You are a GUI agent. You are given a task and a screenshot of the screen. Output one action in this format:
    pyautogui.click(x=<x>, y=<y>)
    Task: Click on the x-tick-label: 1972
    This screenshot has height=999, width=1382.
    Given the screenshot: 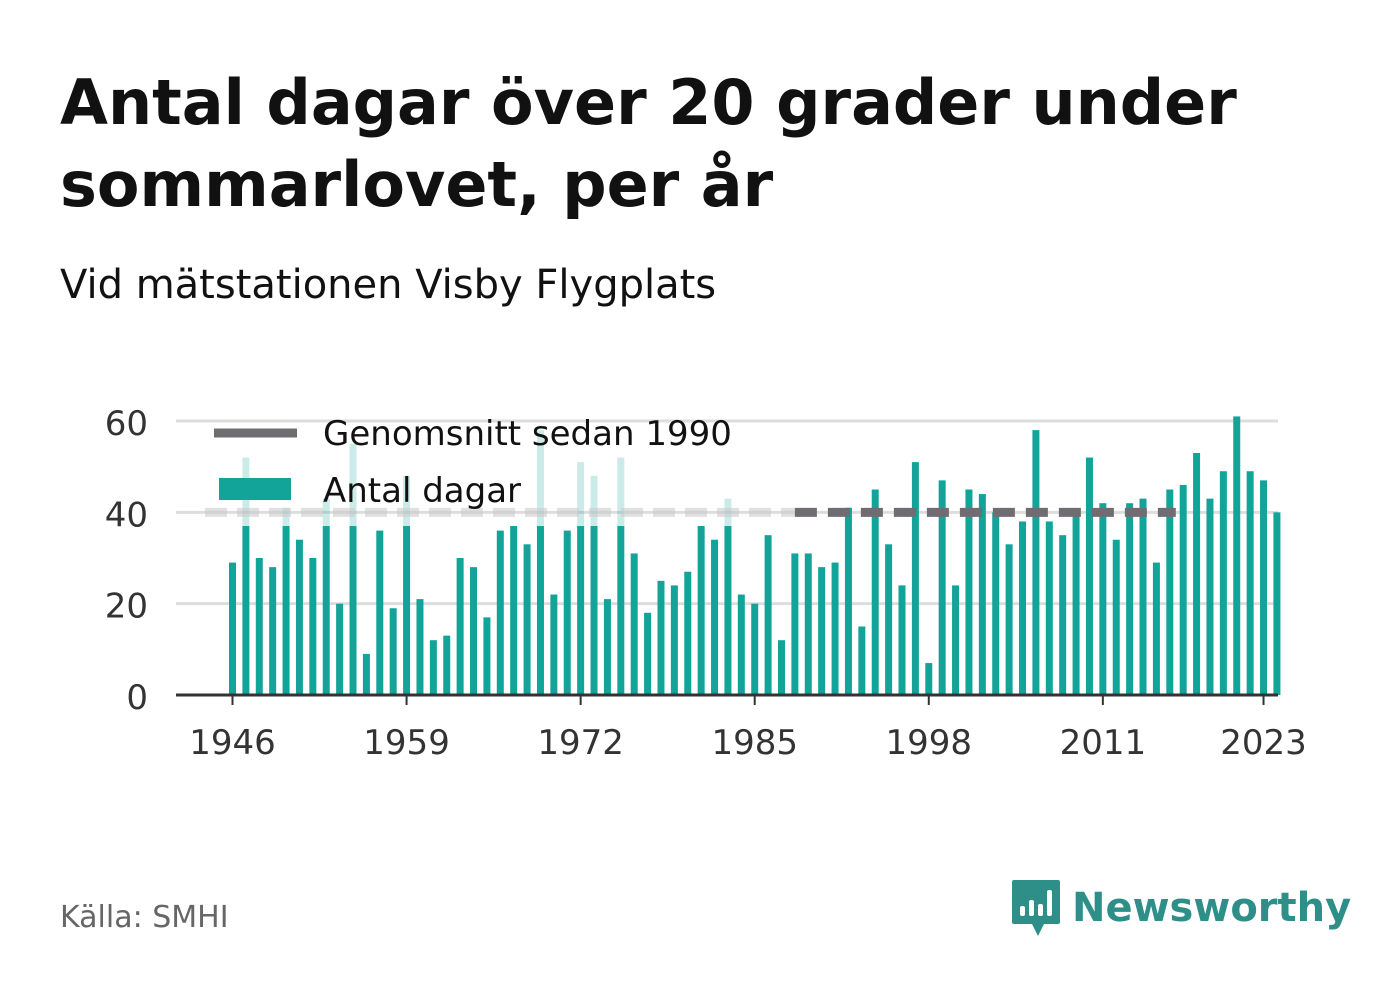 What is the action you would take?
    pyautogui.click(x=580, y=743)
    